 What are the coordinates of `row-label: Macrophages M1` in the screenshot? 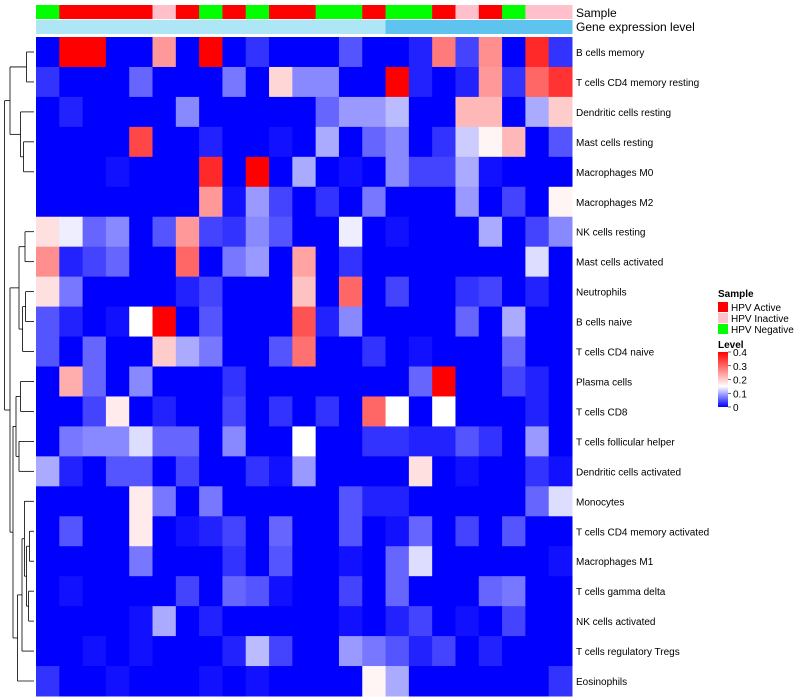 It's located at (615, 562).